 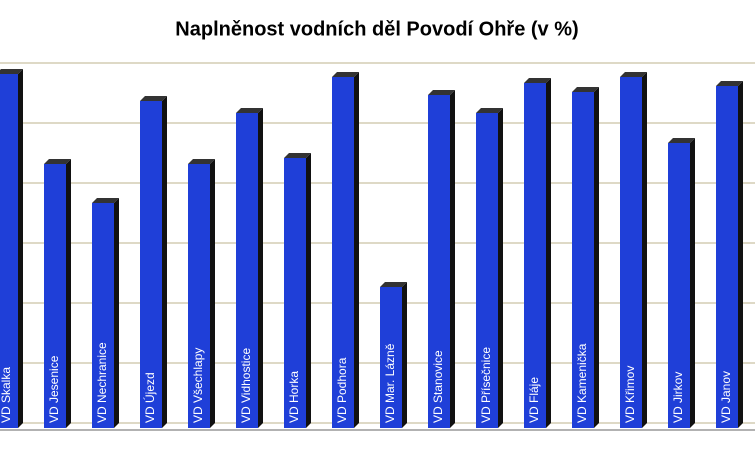 I want to click on x-tick-label: VD Podhora, so click(x=342, y=390).